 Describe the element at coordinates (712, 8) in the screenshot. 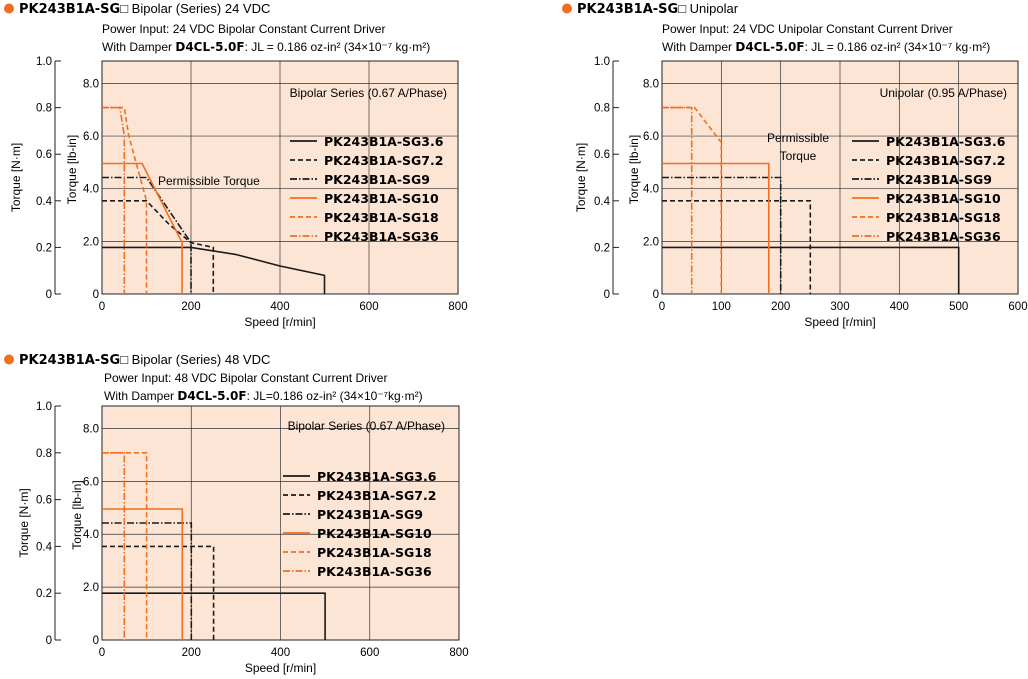

I see `title-suffix: Unipolar` at that location.